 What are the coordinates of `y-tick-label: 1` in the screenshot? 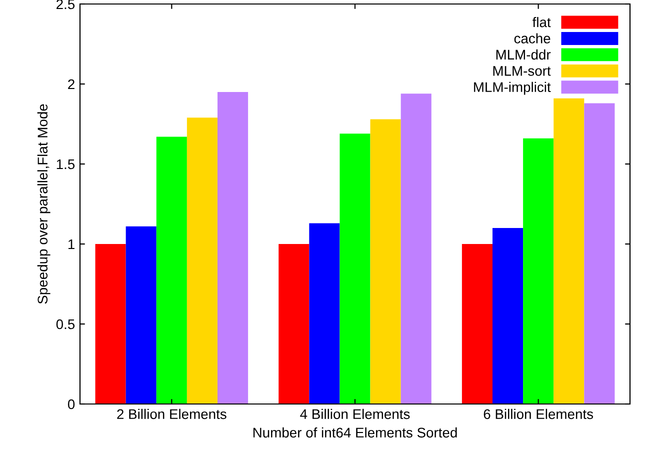 It's located at (71, 244).